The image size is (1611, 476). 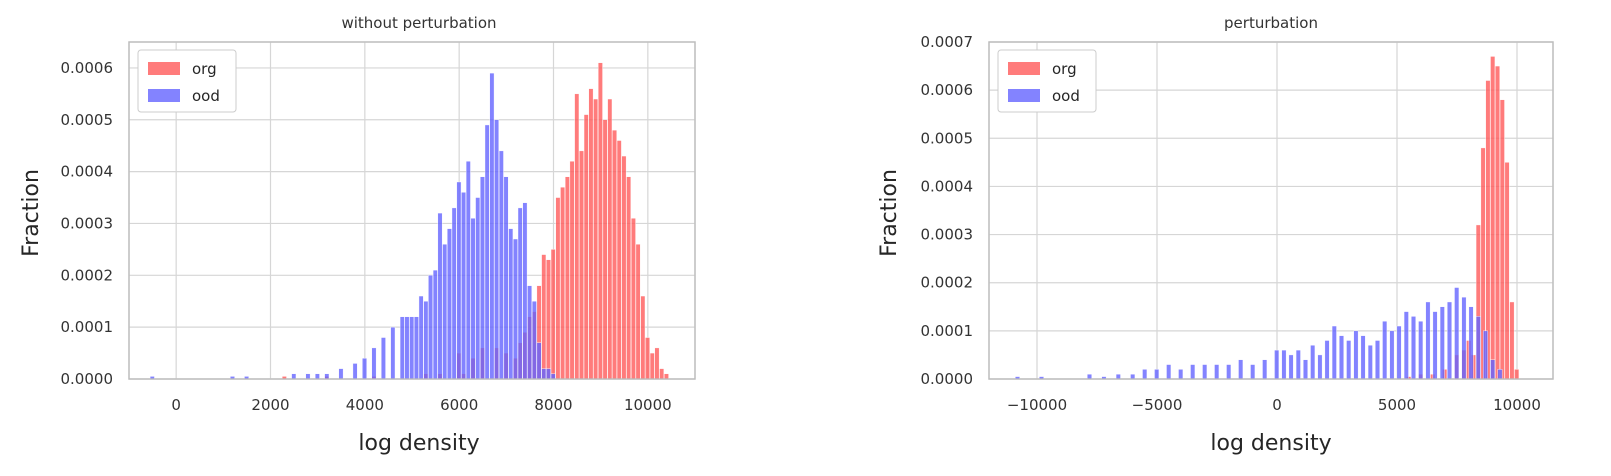 I want to click on y-tick-label: 0.0004, so click(x=947, y=186).